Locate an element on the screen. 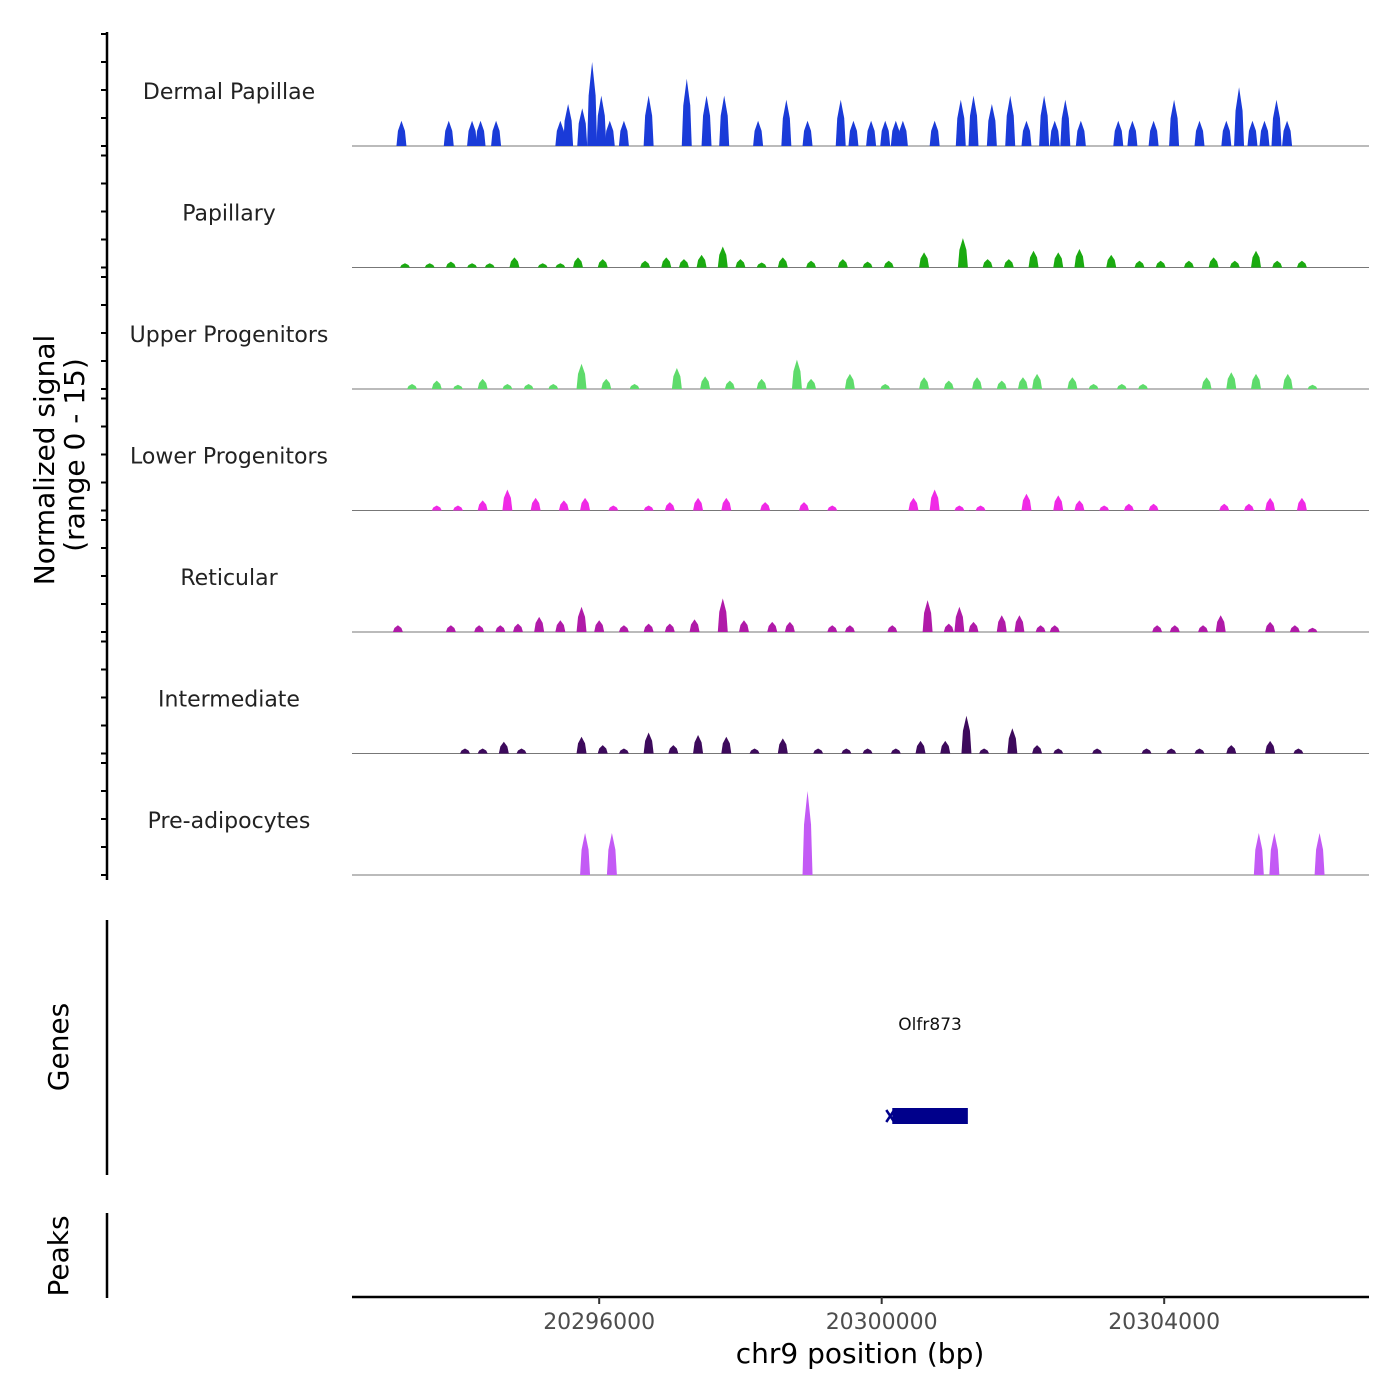 This screenshot has height=1400, width=1400. track-intermediate: Intermediate is located at coordinates (763, 721).